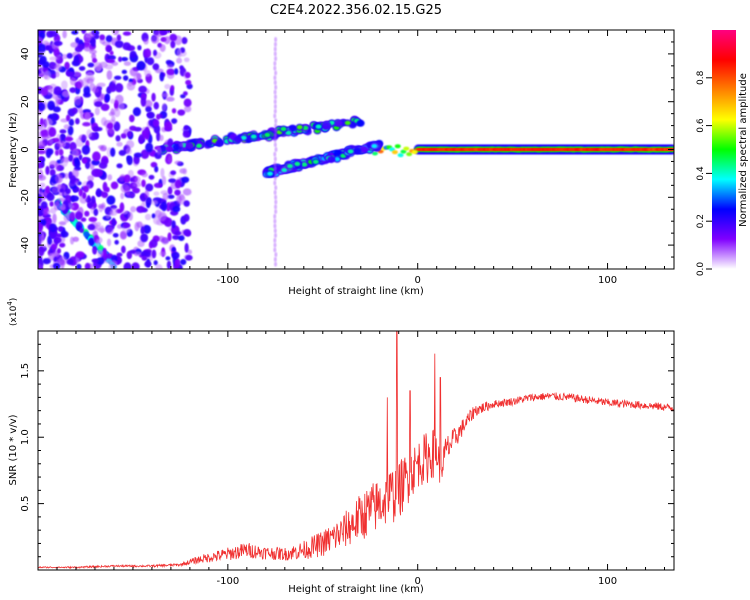 Image resolution: width=750 pixels, height=600 pixels. Describe the element at coordinates (25, 437) in the screenshot. I see `snr-y-tick-label: 1.0` at that location.